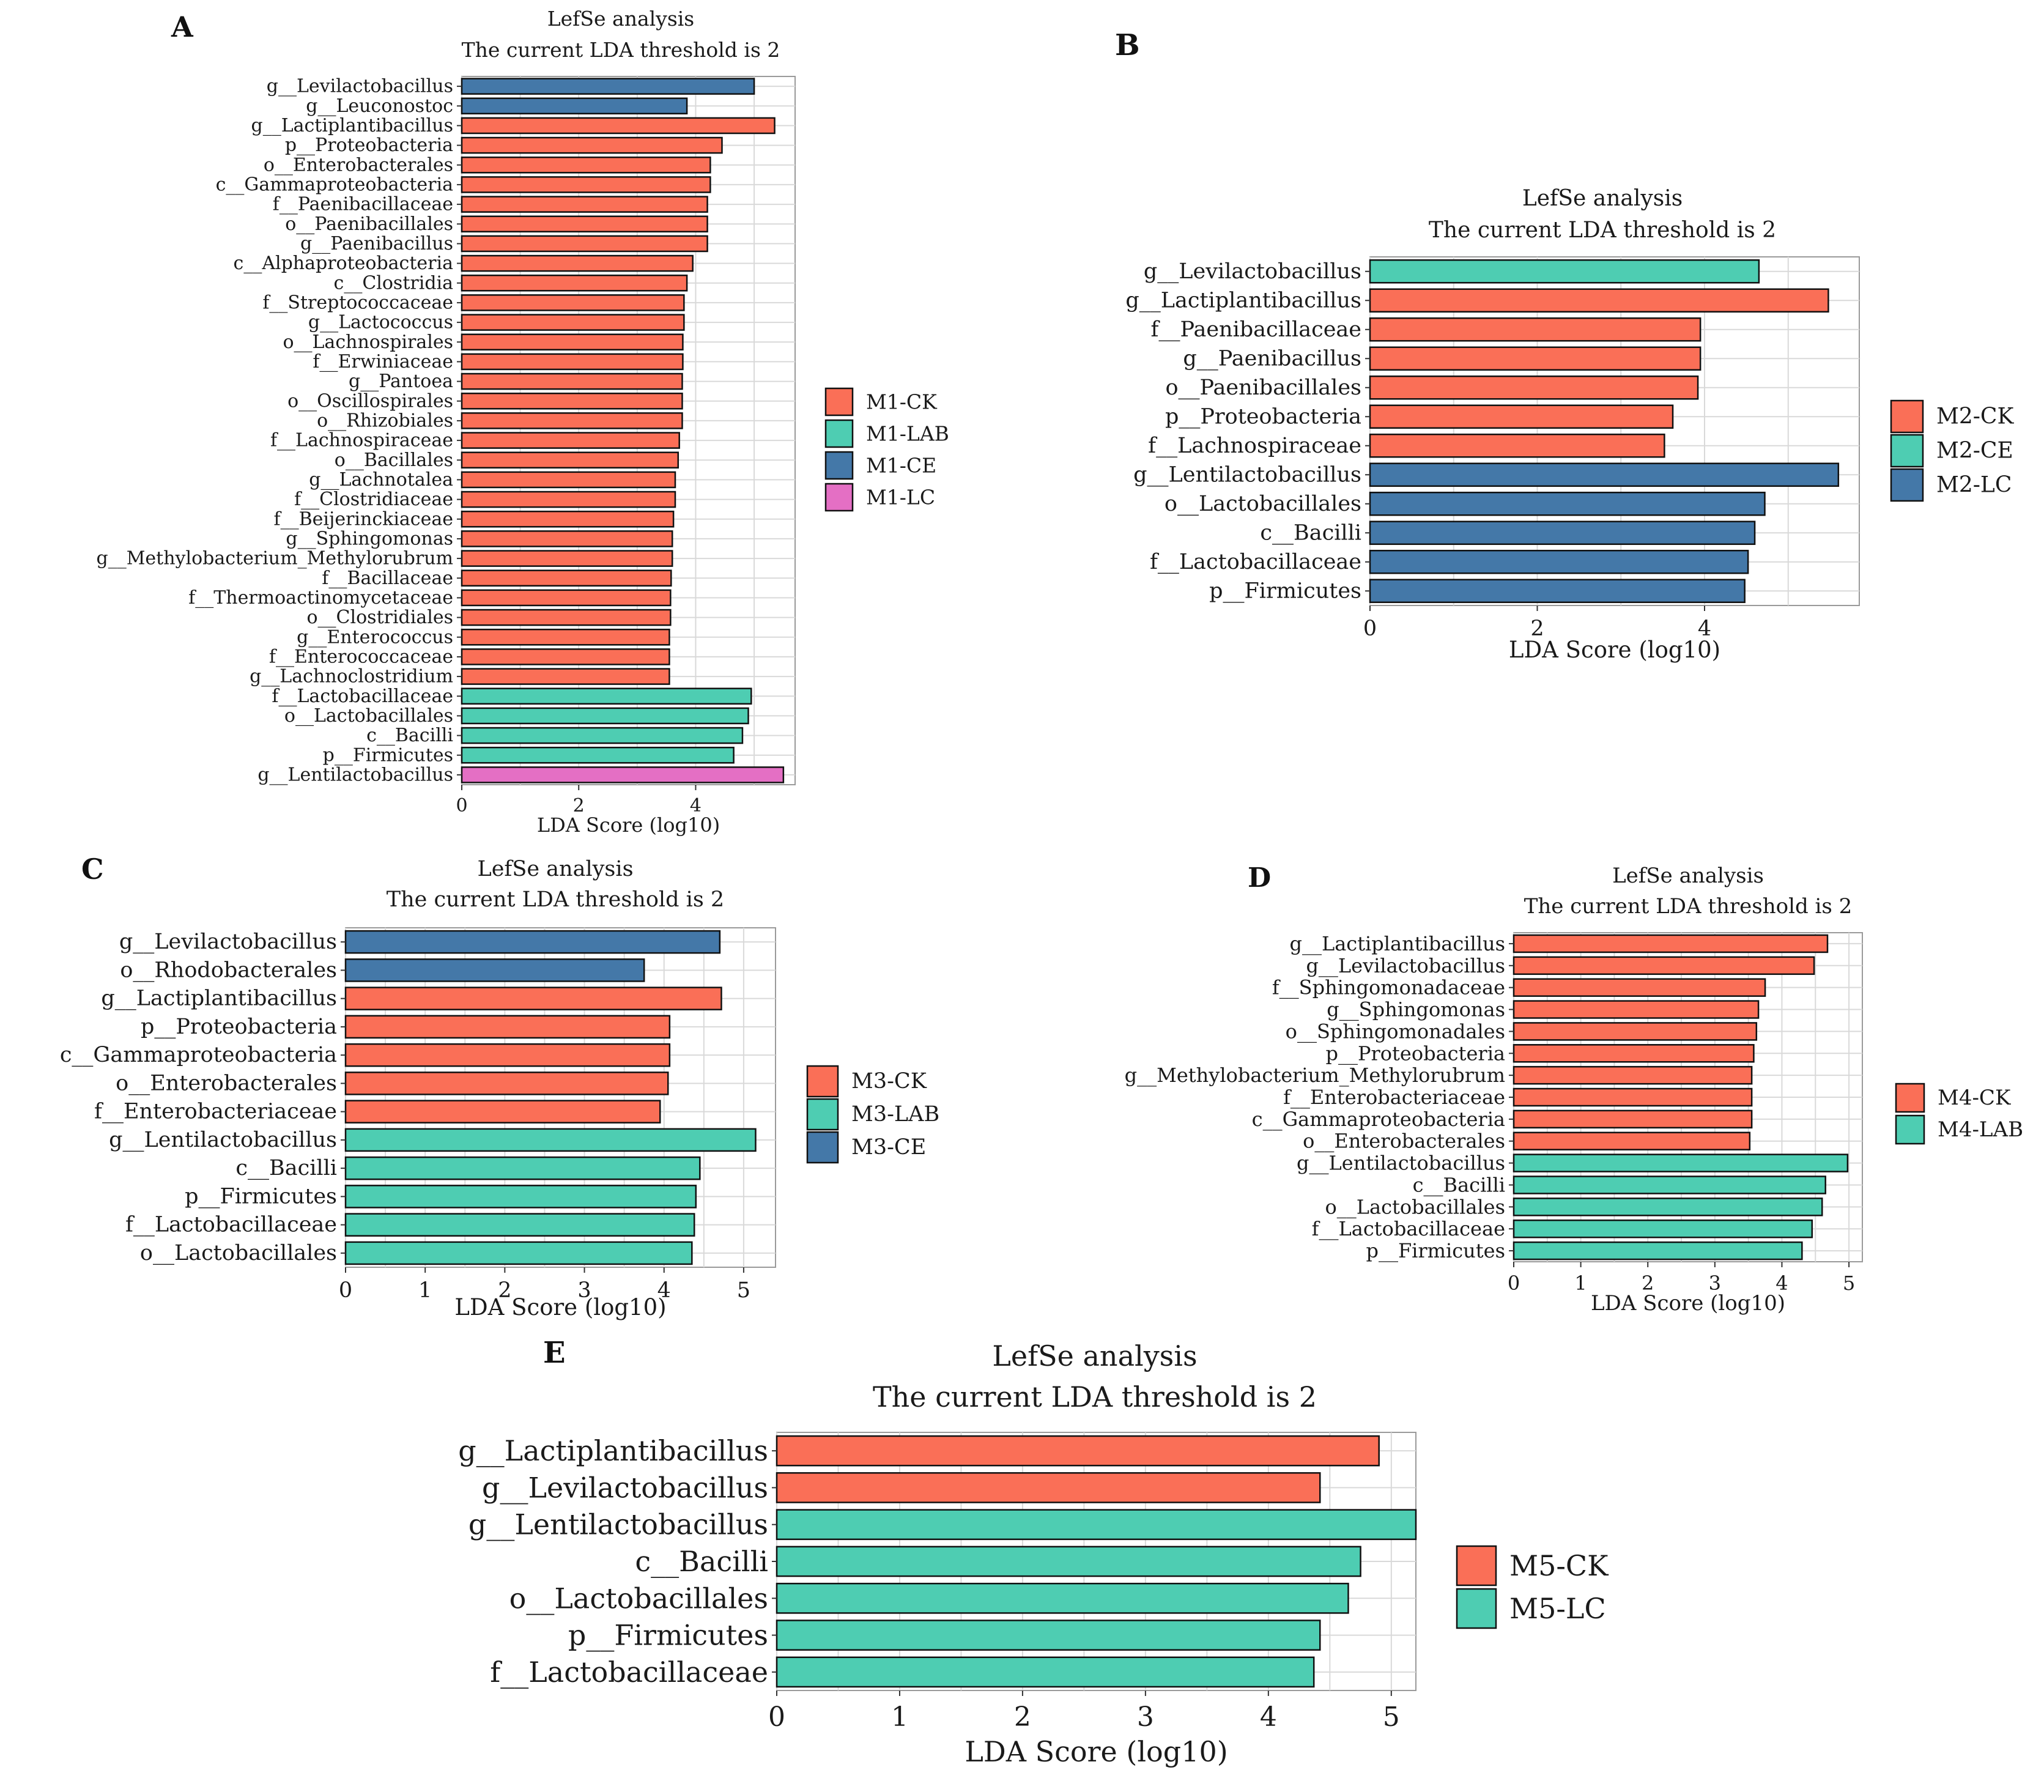 Image resolution: width=2044 pixels, height=1792 pixels. I want to click on y-tick-label: g__Paenibacillus, so click(1272, 358).